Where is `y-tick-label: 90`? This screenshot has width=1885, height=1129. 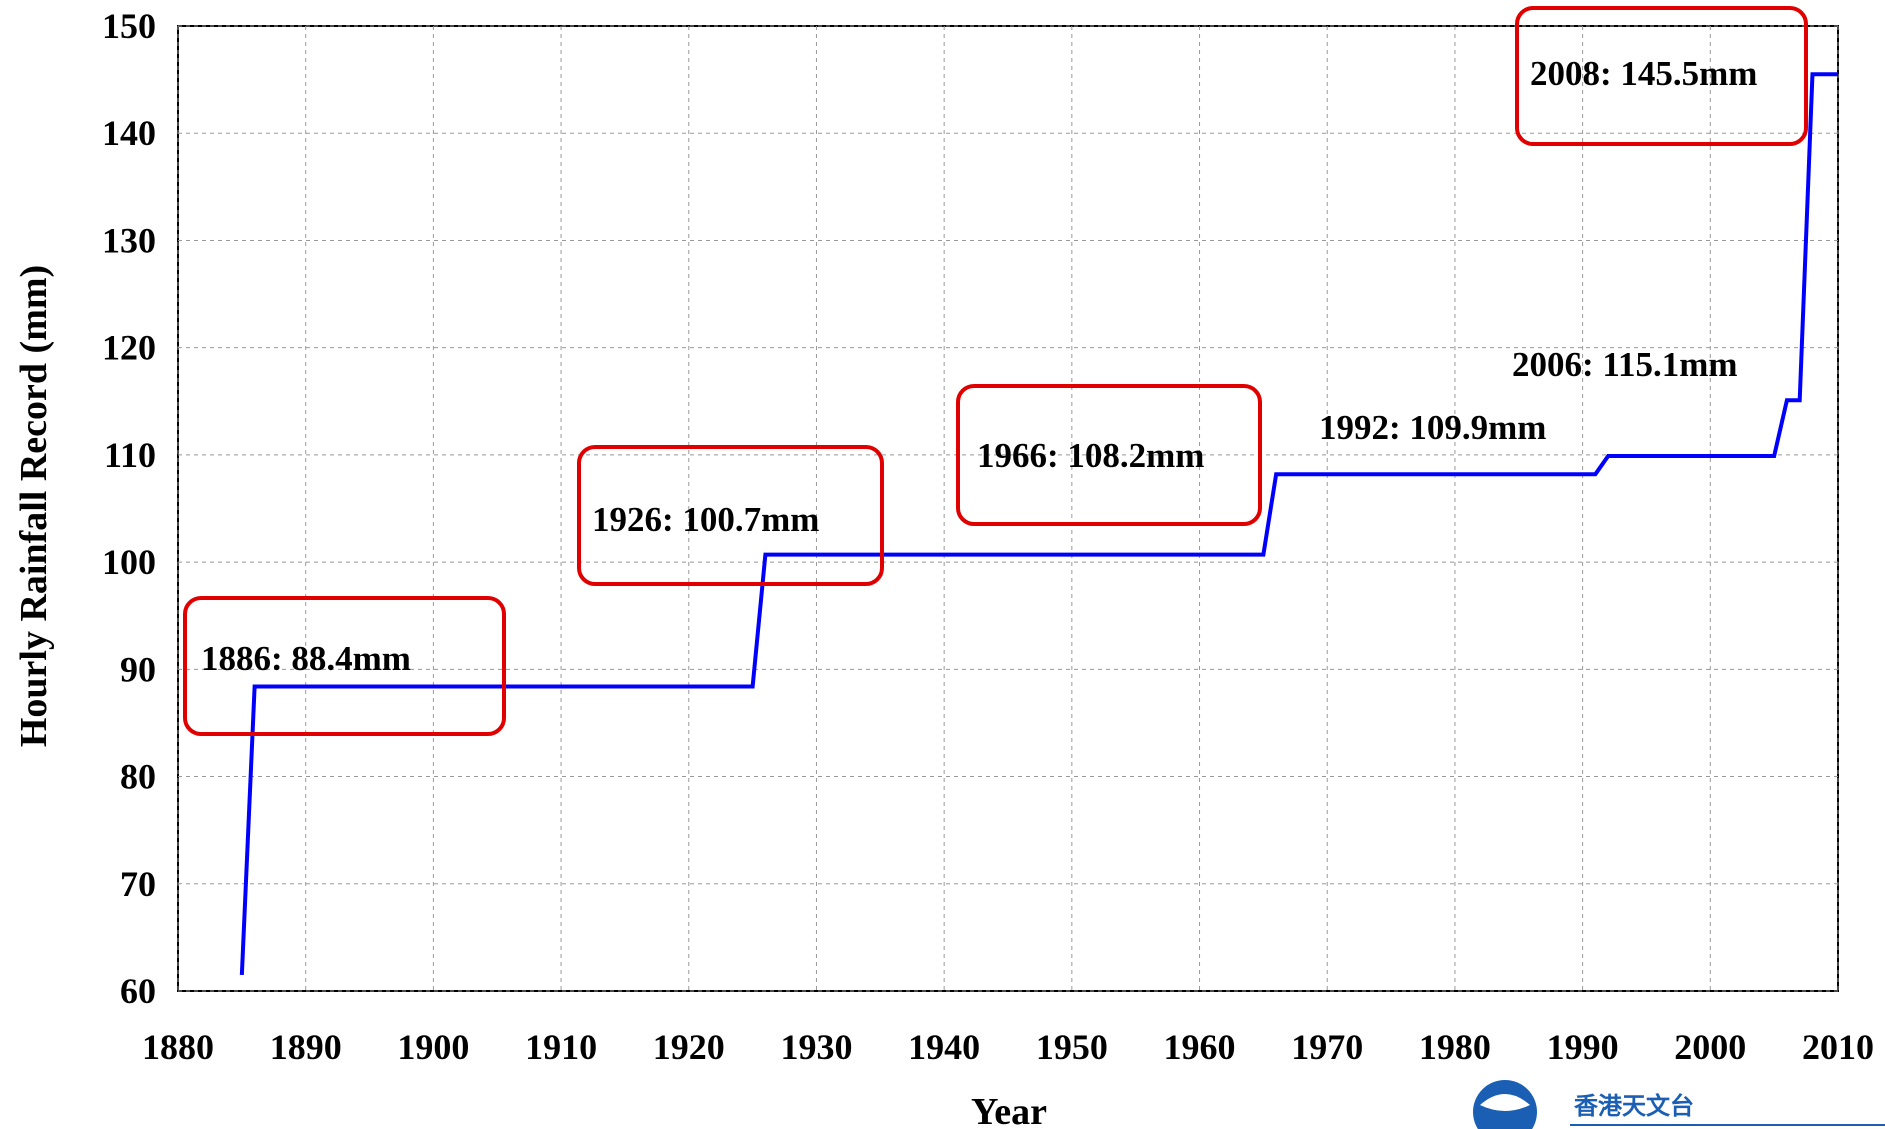 y-tick-label: 90 is located at coordinates (138, 669).